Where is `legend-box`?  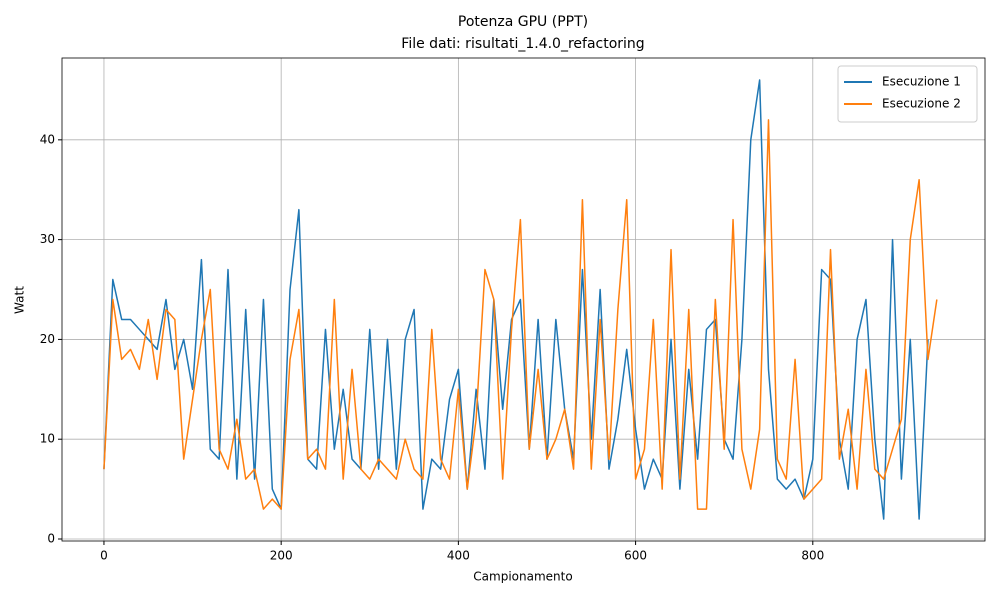 legend-box is located at coordinates (907, 94).